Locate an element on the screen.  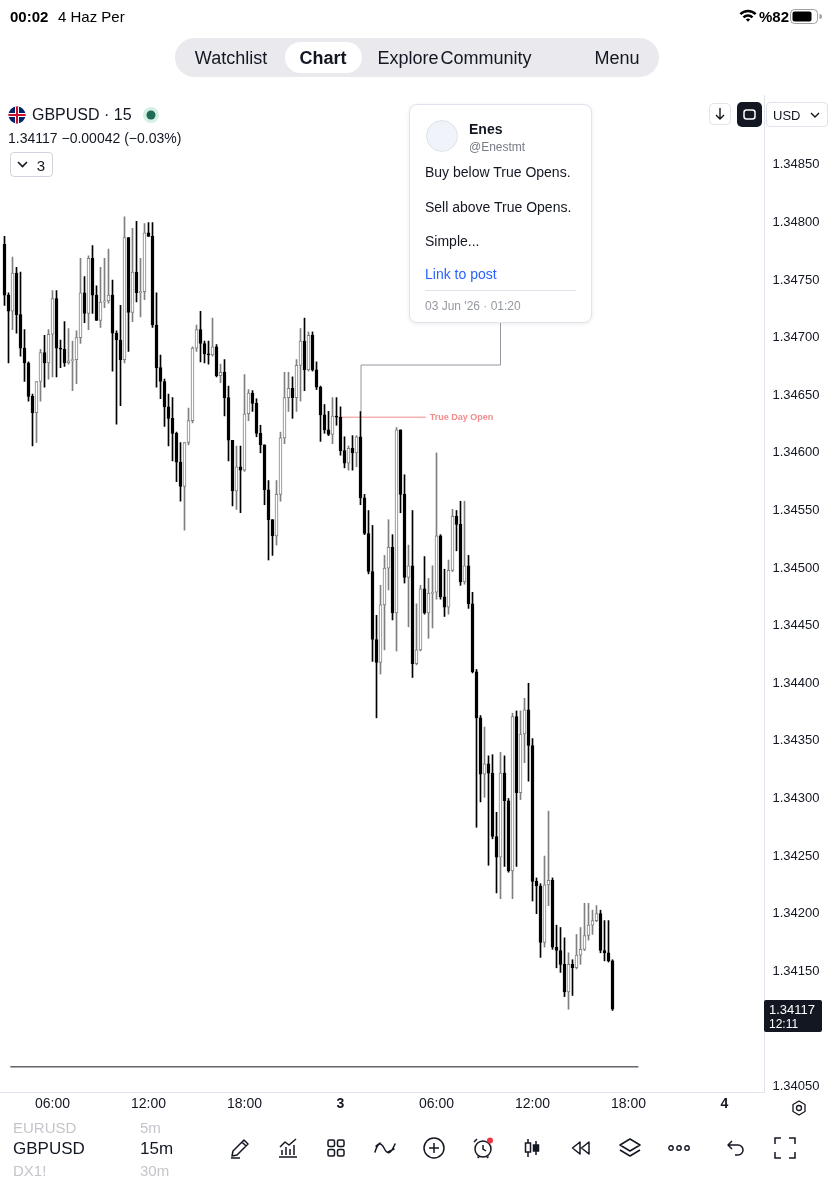
annotation: 3 is located at coordinates (41, 165).